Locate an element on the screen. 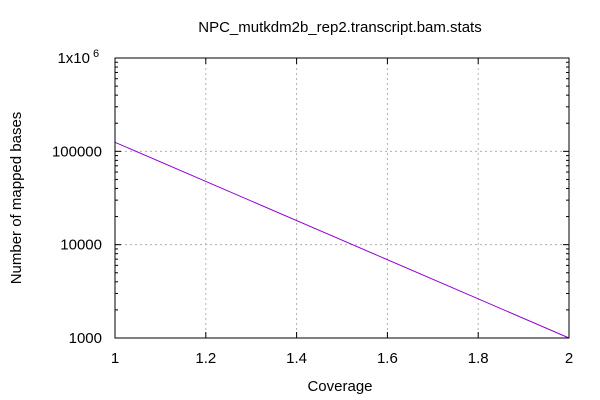 This screenshot has width=600, height=400. y-tick-label: 1000 is located at coordinates (85, 338).